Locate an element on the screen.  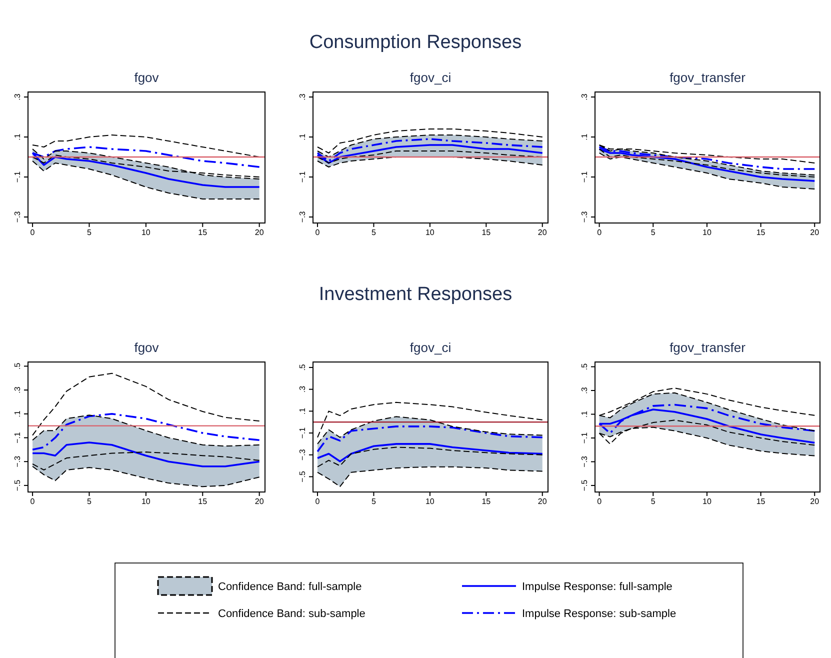
text: Consumption Responses is located at coordinates (415, 42).